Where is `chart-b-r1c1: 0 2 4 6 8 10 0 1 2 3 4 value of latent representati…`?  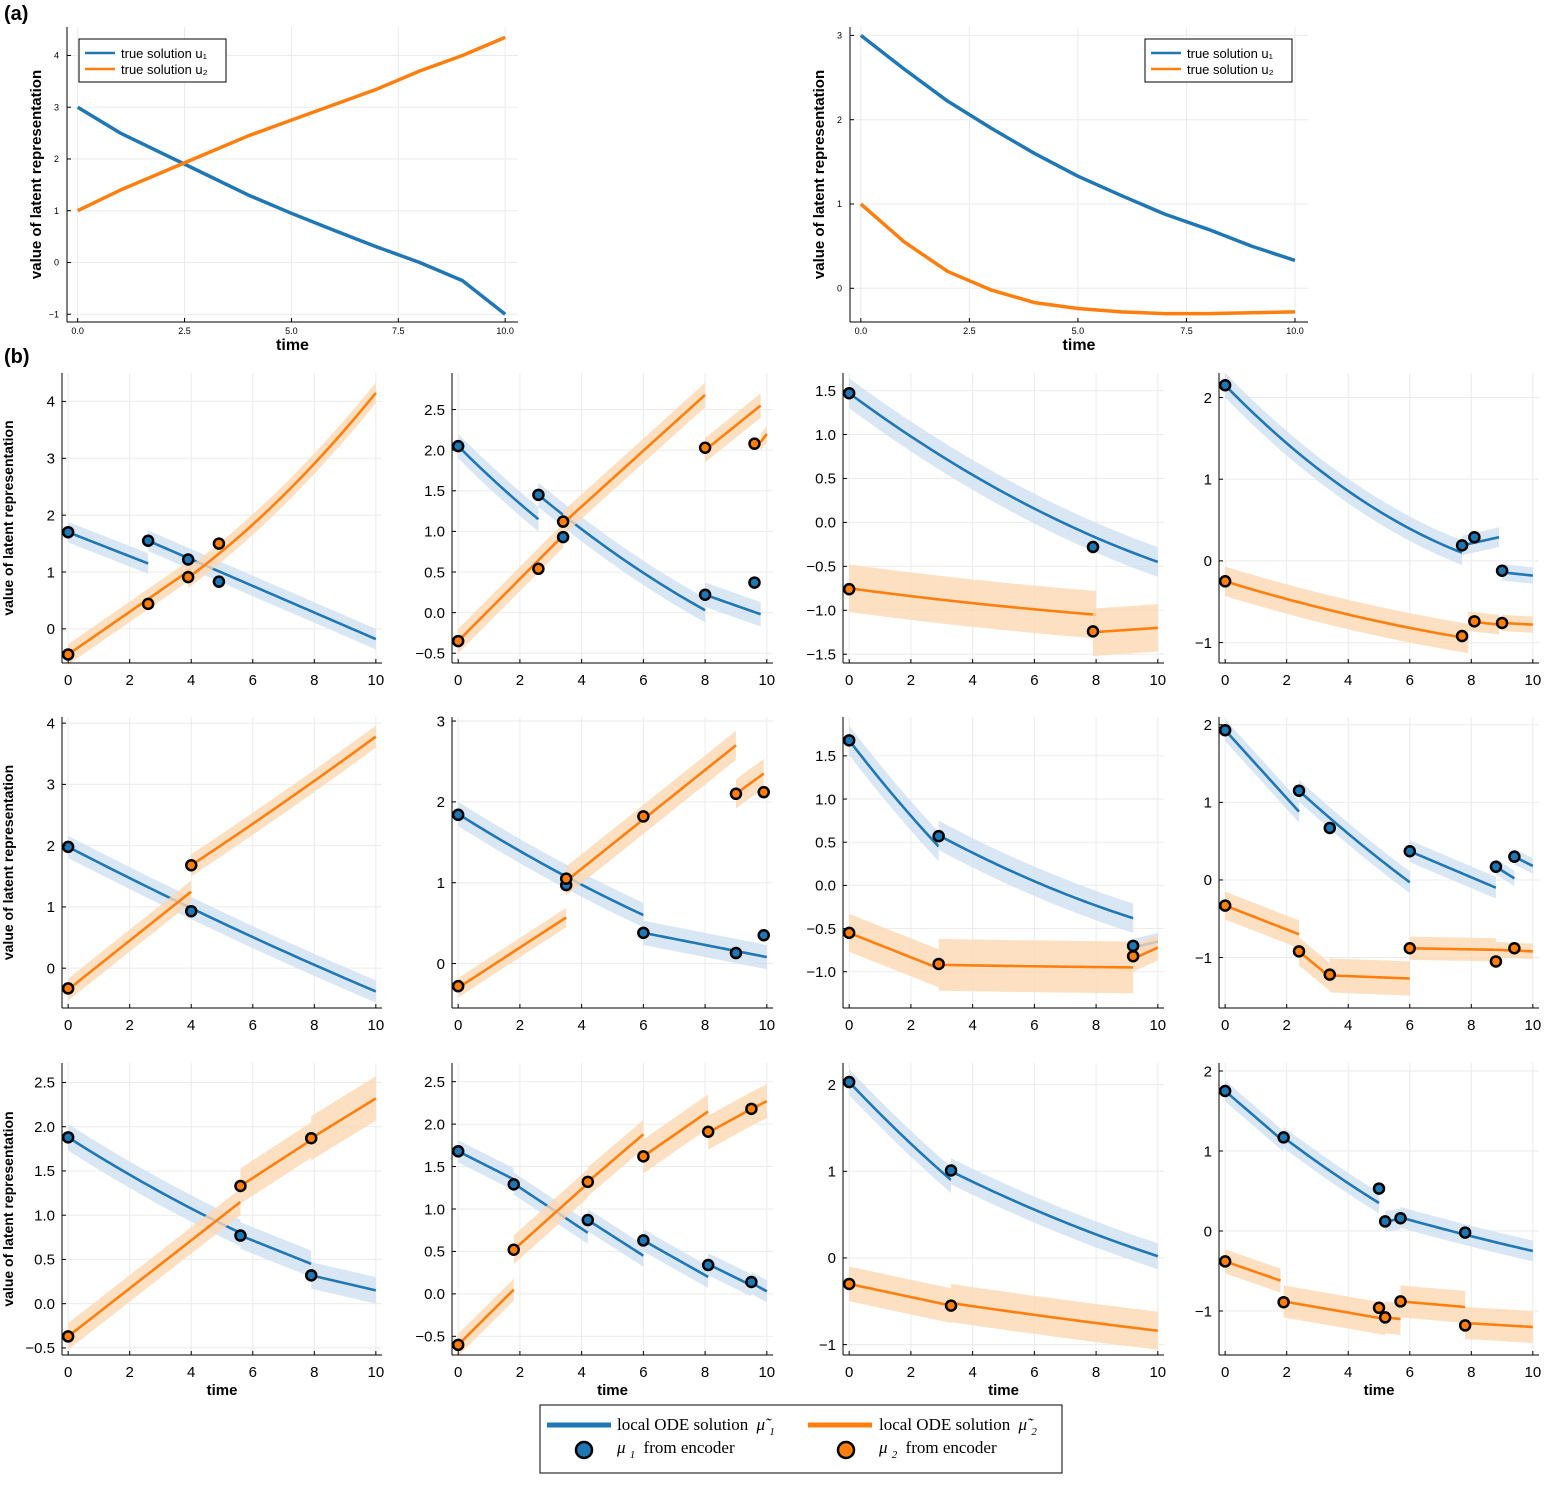 chart-b-r1c1: 0 2 4 6 8 10 0 1 2 3 4 value of latent representati… is located at coordinates (192, 531).